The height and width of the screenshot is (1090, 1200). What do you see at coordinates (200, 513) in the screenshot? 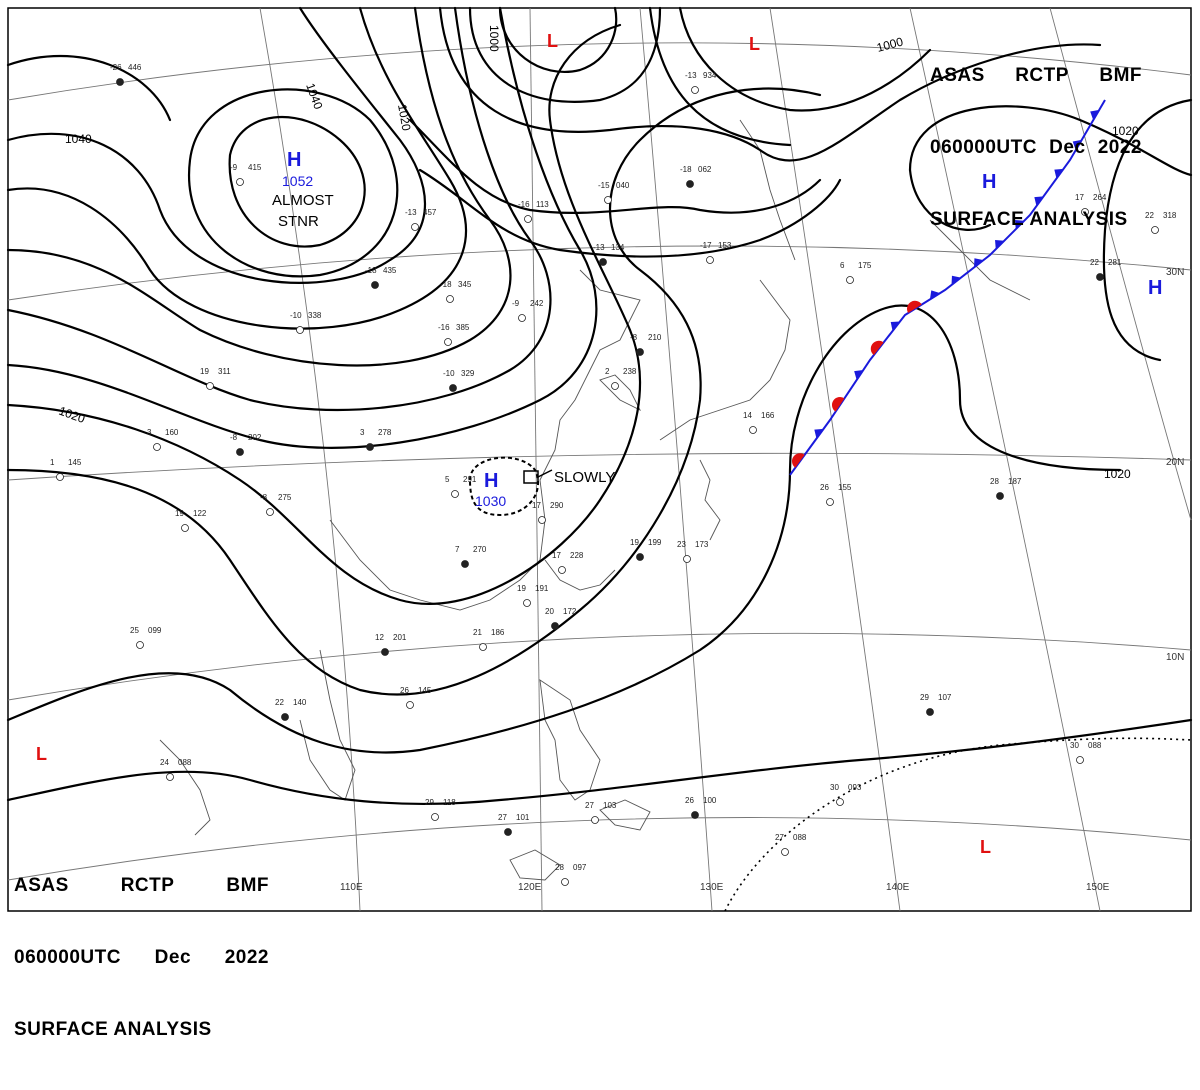
I see `station-pressure: 122` at bounding box center [200, 513].